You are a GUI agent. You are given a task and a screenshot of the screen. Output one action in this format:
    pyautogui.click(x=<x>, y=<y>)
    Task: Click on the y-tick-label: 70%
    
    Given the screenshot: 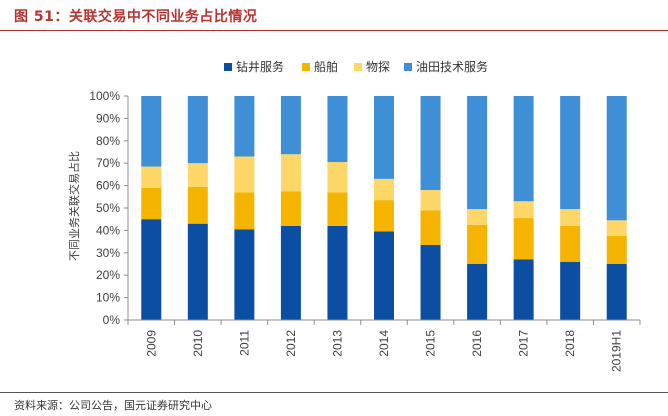 What is the action you would take?
    pyautogui.click(x=108, y=163)
    